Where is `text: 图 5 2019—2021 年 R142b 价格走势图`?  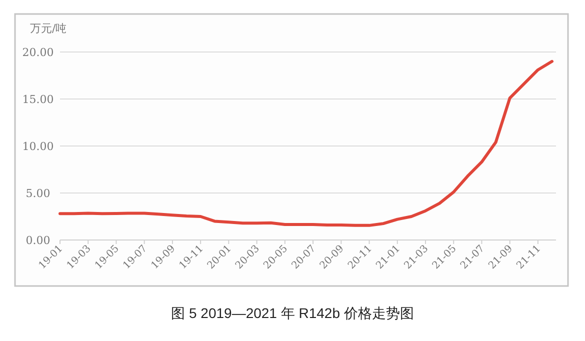
text: 图 5 2019—2021 年 R142b 价格走势图 is located at coordinates (292, 313).